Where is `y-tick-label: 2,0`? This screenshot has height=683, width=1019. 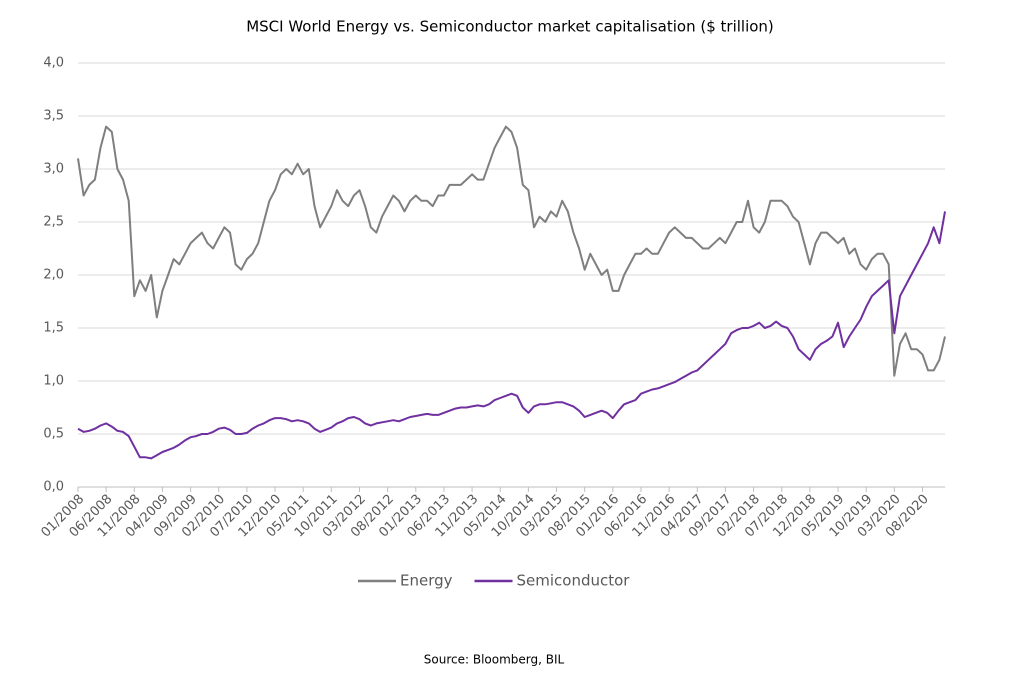
y-tick-label: 2,0 is located at coordinates (53, 275).